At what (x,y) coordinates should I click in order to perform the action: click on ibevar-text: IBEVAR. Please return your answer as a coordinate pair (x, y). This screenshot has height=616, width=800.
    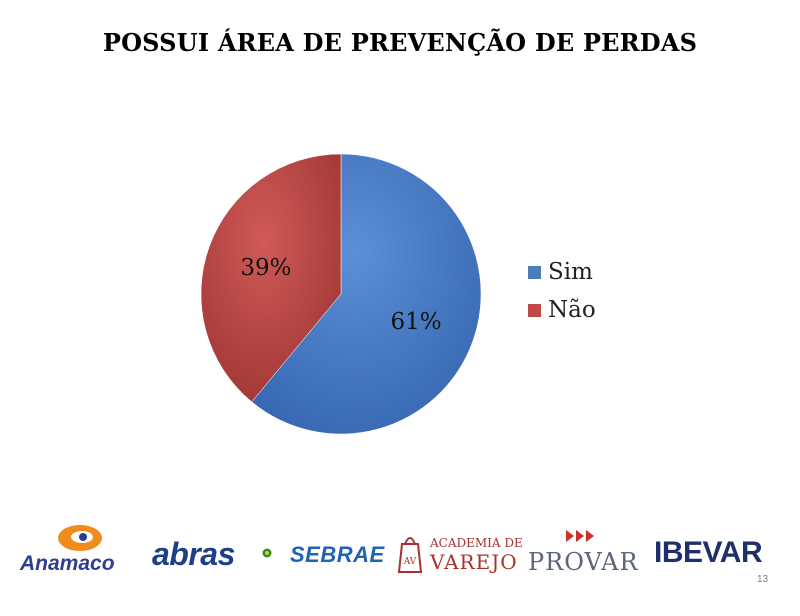
    Looking at the image, I should click on (708, 552).